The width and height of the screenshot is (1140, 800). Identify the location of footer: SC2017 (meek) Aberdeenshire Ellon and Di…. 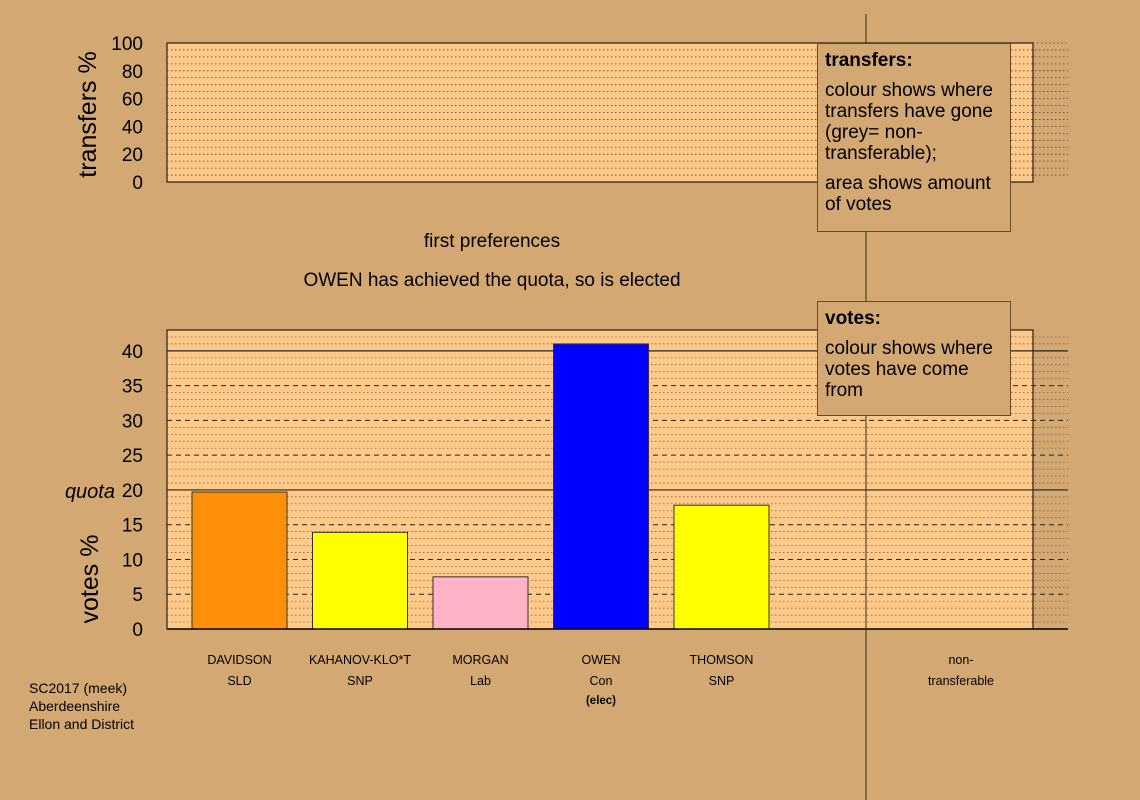
(81, 706).